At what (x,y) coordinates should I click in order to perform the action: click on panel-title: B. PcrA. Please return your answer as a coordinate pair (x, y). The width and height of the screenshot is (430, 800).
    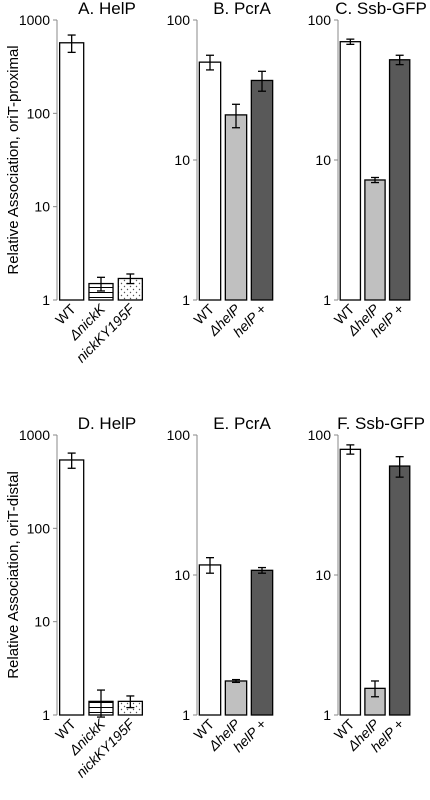
    Looking at the image, I should click on (242, 9).